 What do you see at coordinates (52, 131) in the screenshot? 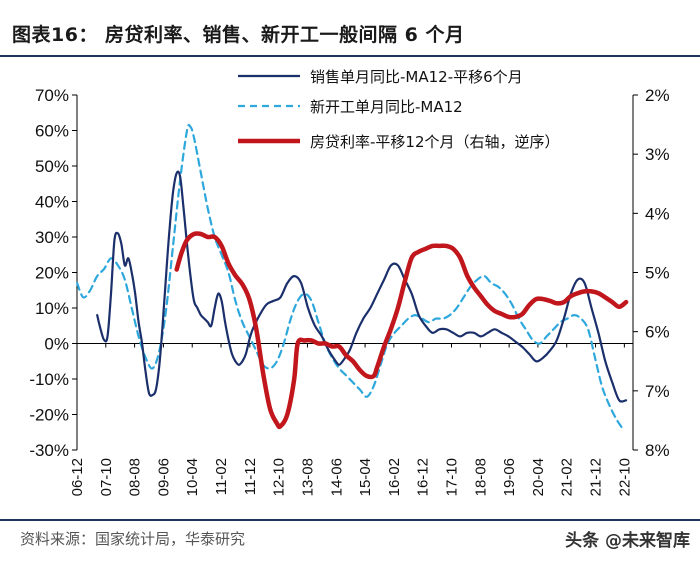
I see `left-tick-label: 60%` at bounding box center [52, 131].